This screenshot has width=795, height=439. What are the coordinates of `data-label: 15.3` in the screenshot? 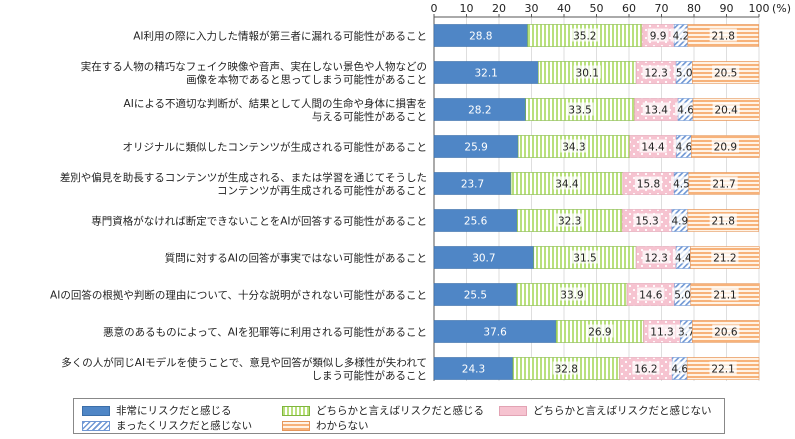 It's located at (646, 222).